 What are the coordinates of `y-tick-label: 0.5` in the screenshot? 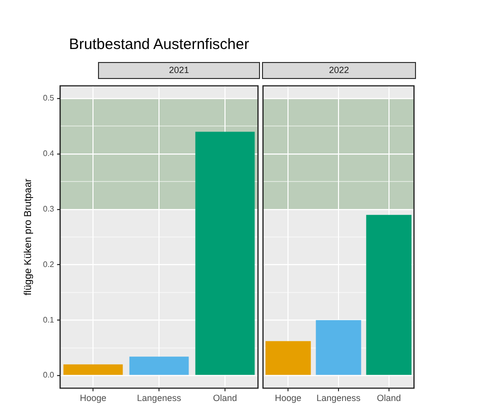 It's located at (48, 98).